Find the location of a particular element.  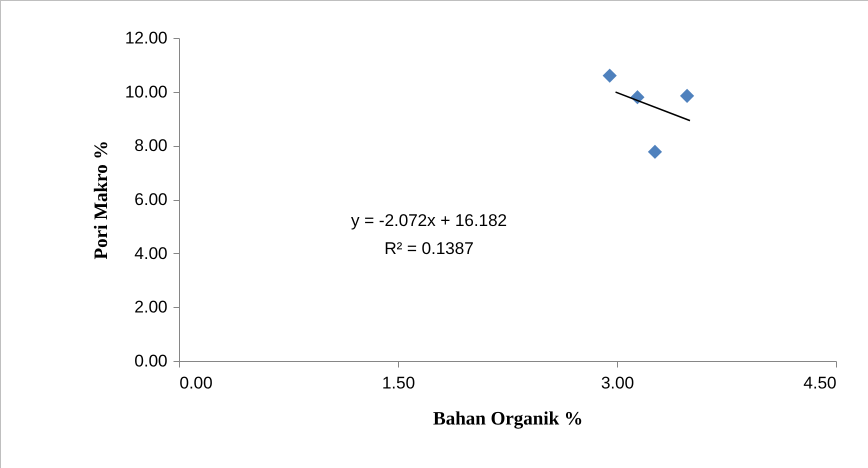

x-tick-label: 1.50 is located at coordinates (399, 383).